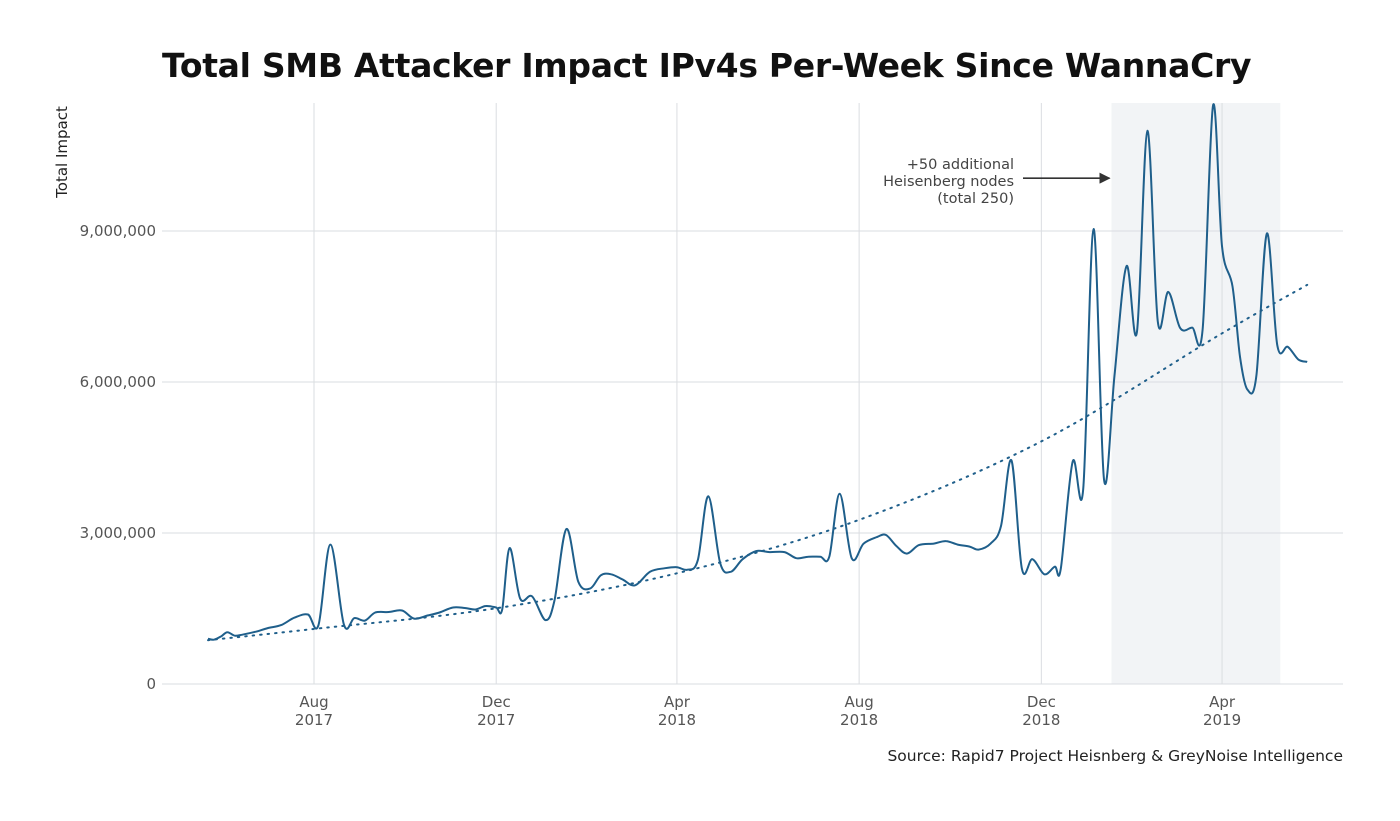 The height and width of the screenshot is (821, 1400). What do you see at coordinates (496, 711) in the screenshot?
I see `x-tick-label: Dec 2017` at bounding box center [496, 711].